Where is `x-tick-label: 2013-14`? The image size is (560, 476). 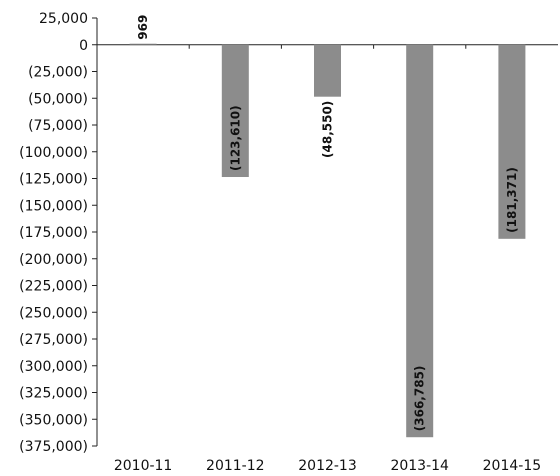
x-tick-label: 2013-14 is located at coordinates (419, 466).